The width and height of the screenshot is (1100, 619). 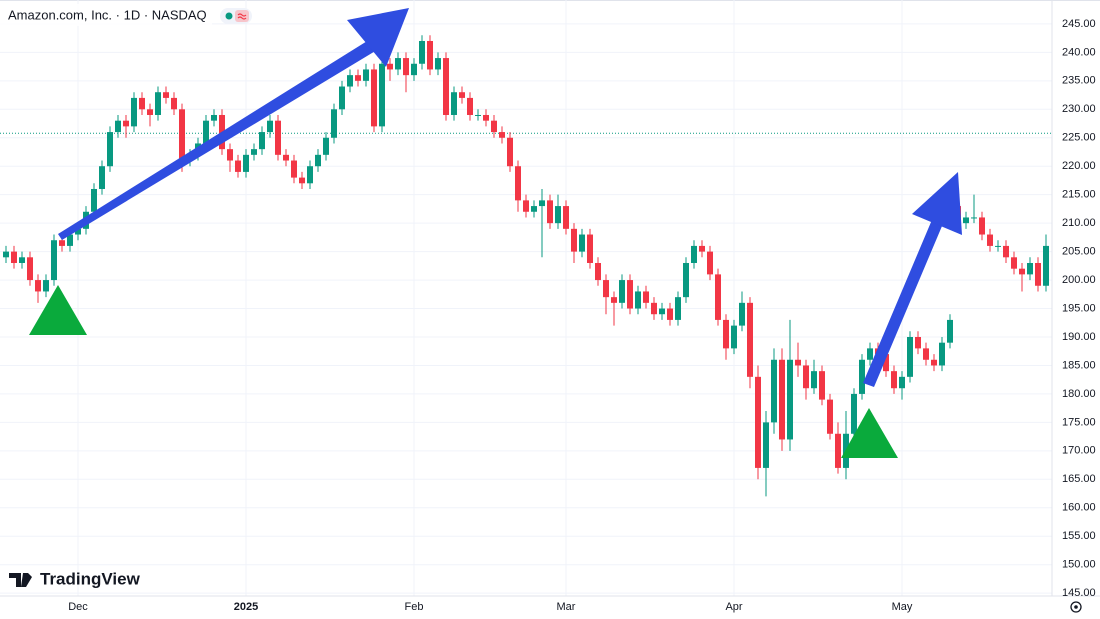 What do you see at coordinates (90, 578) in the screenshot?
I see `logo-text: TradingView` at bounding box center [90, 578].